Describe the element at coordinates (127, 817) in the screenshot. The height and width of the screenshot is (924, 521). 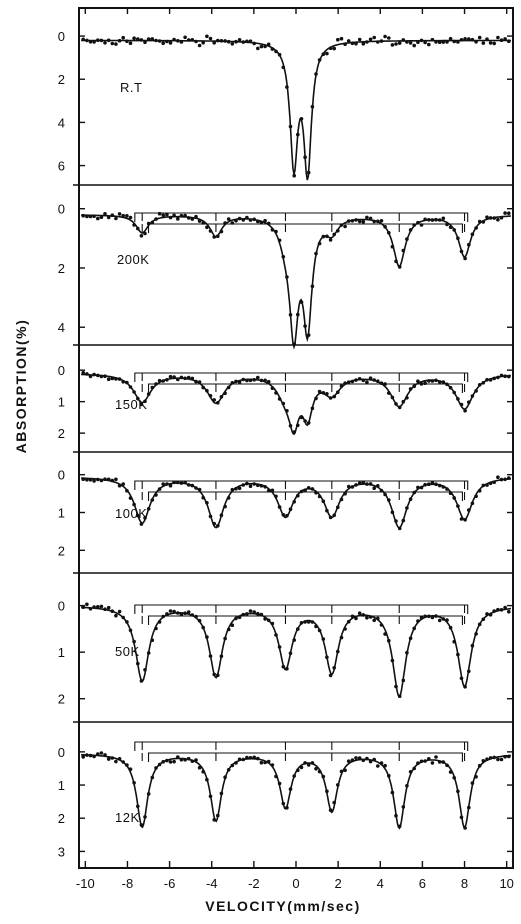
I see `panel-temperature-label: 12K` at that location.